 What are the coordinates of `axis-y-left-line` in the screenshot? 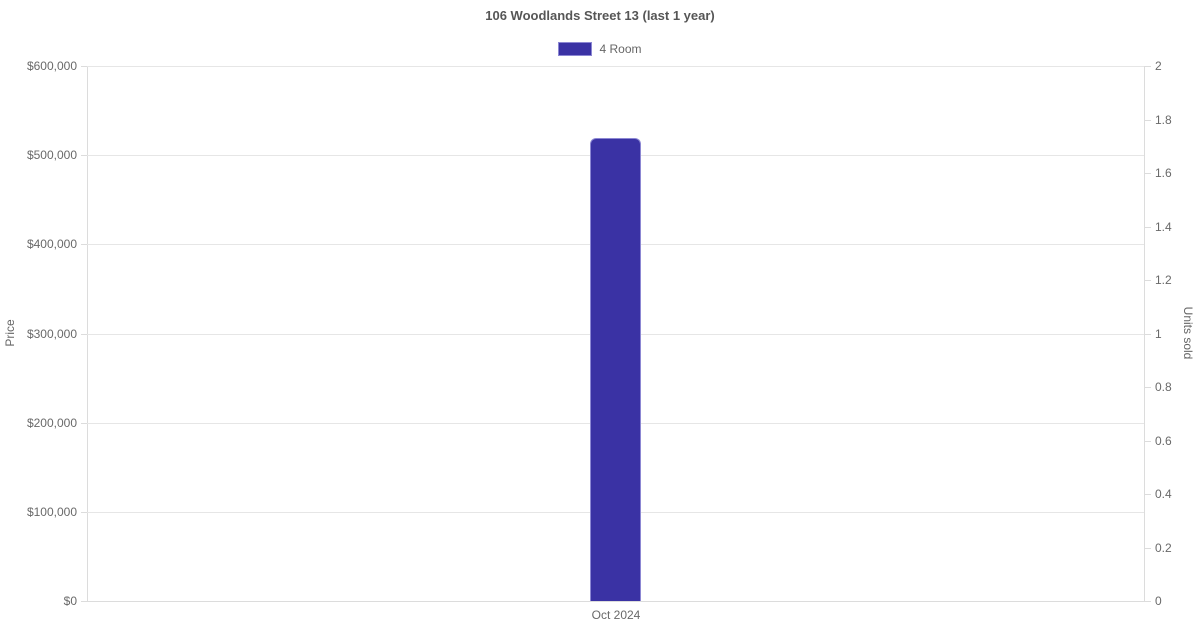 It's located at (87, 333).